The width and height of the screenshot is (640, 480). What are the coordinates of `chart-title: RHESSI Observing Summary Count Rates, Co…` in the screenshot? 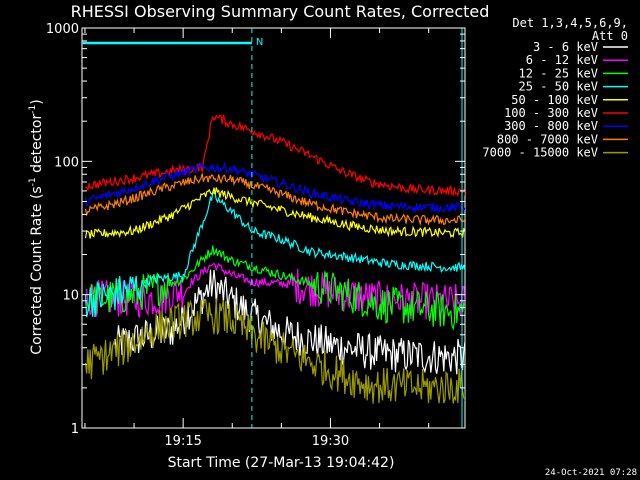 It's located at (280, 11).